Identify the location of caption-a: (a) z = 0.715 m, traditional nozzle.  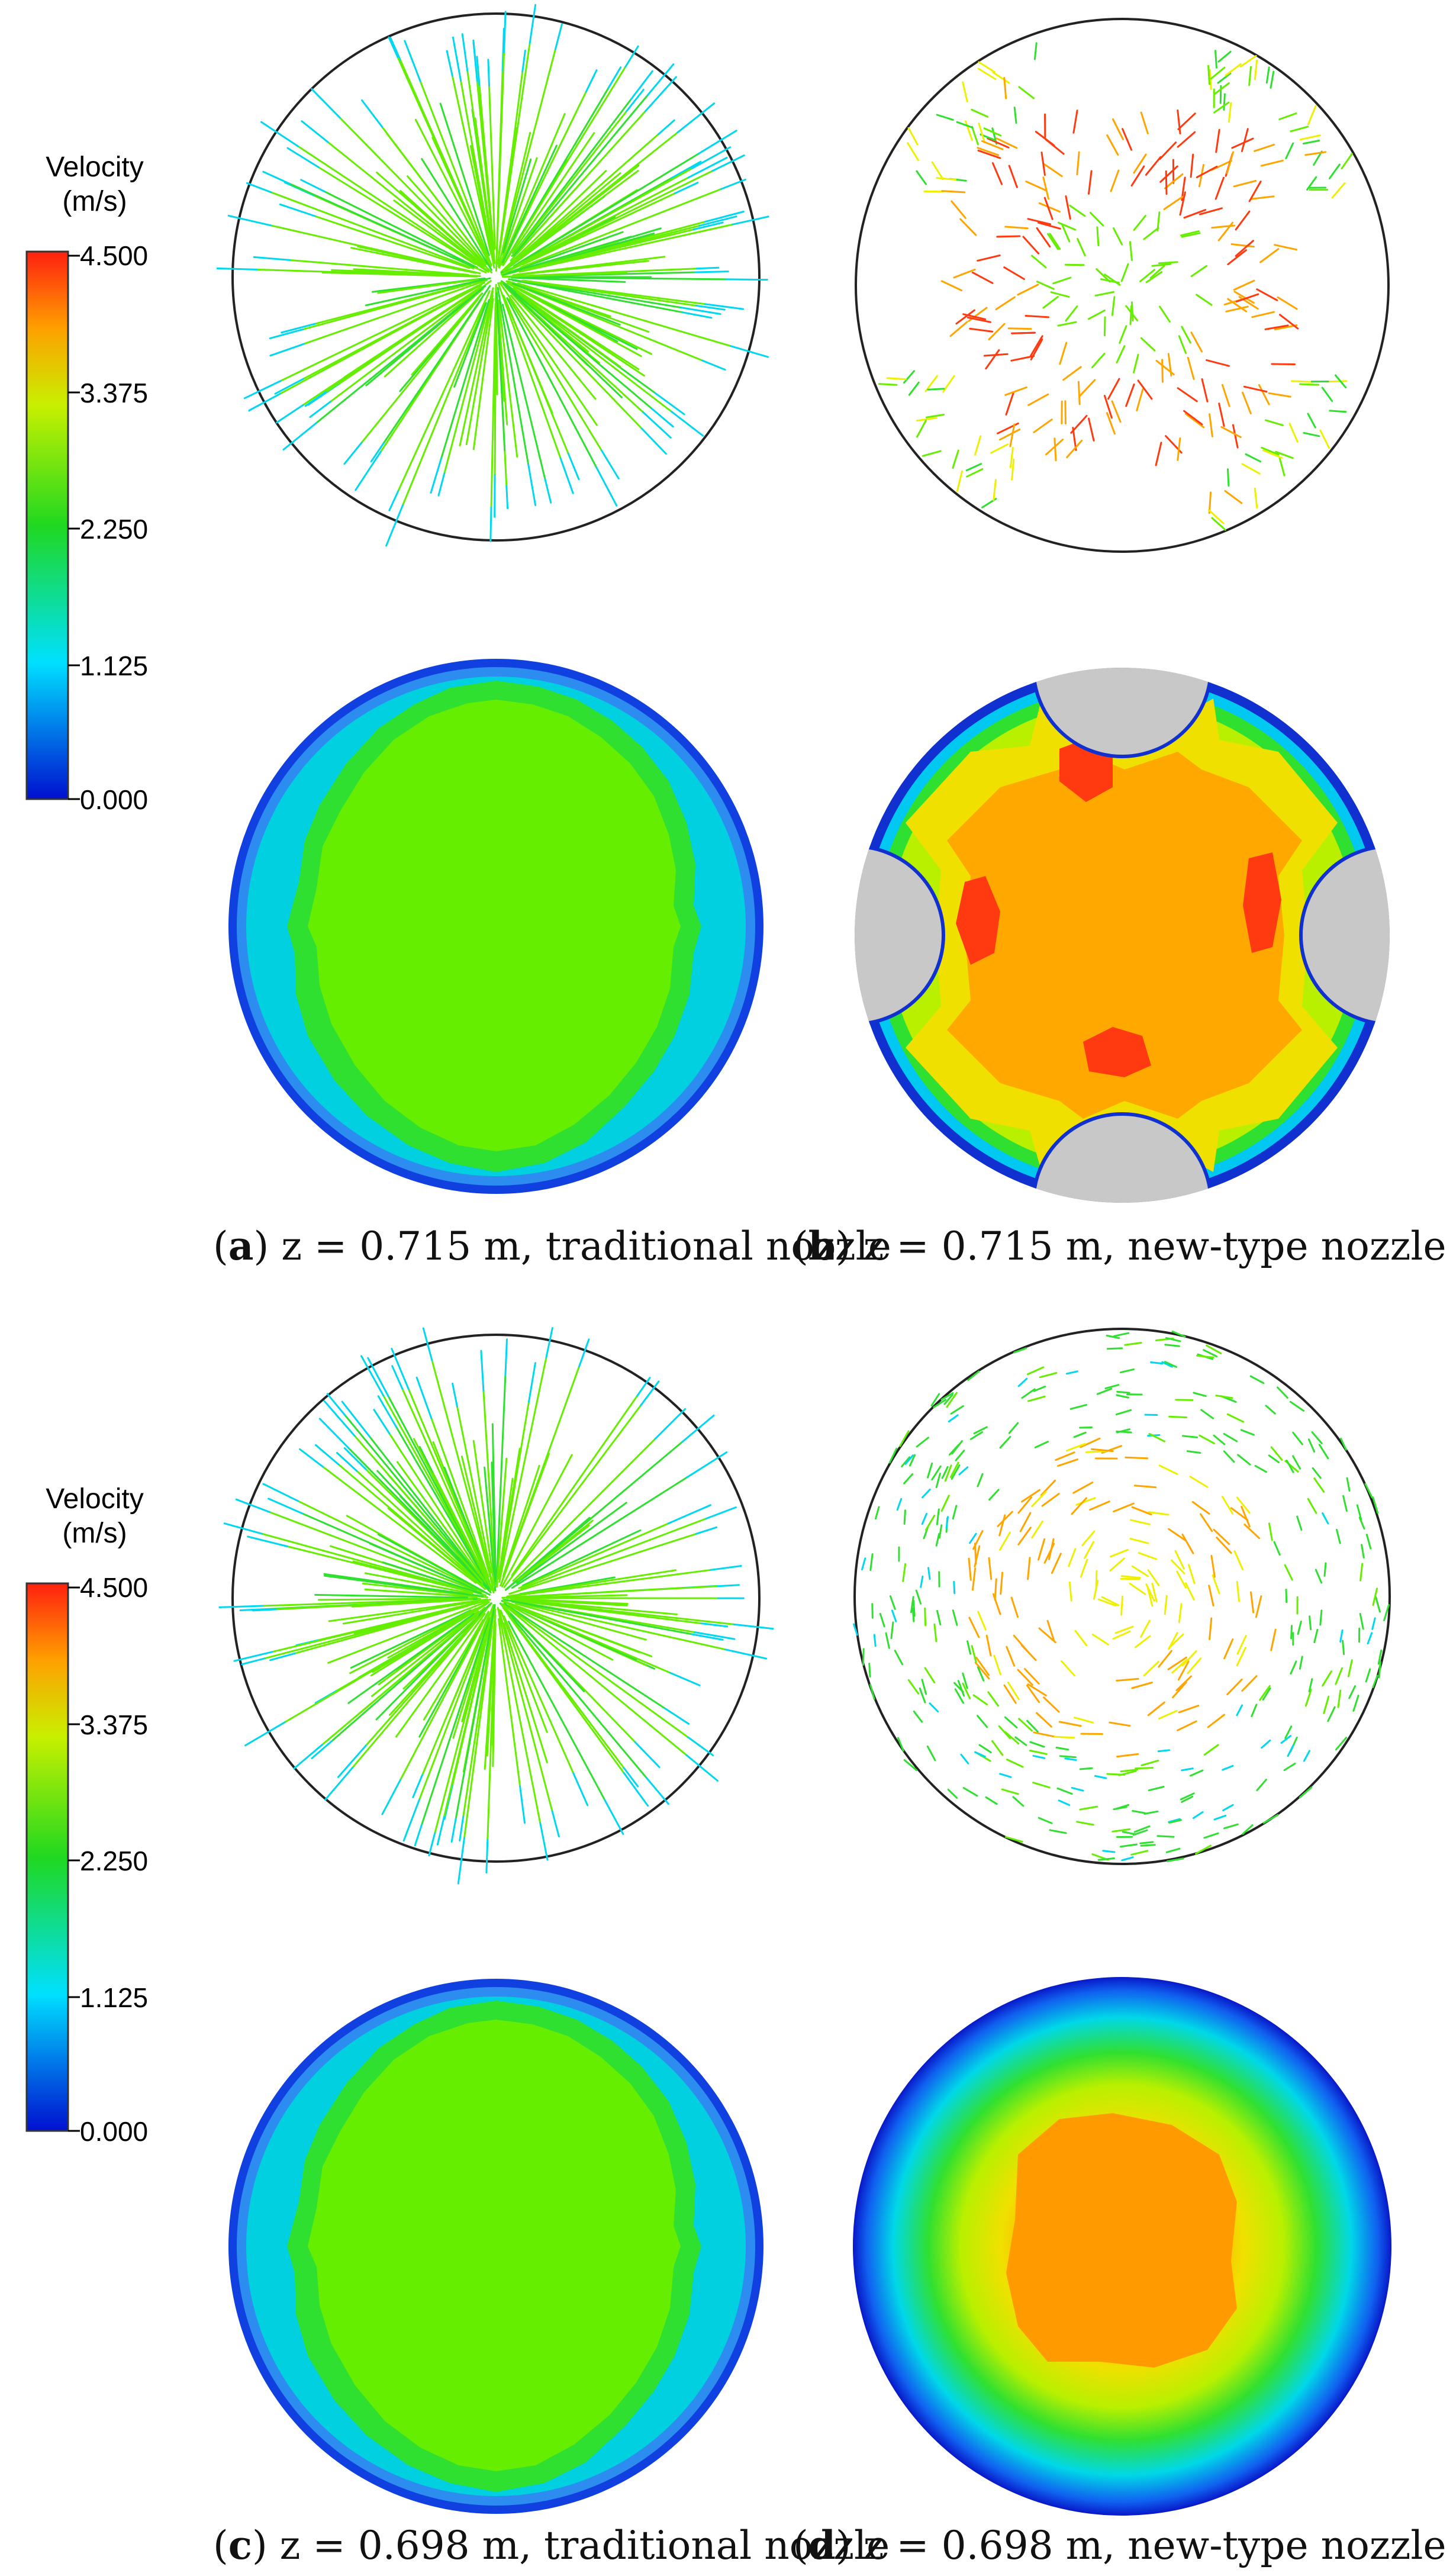
(552, 1246).